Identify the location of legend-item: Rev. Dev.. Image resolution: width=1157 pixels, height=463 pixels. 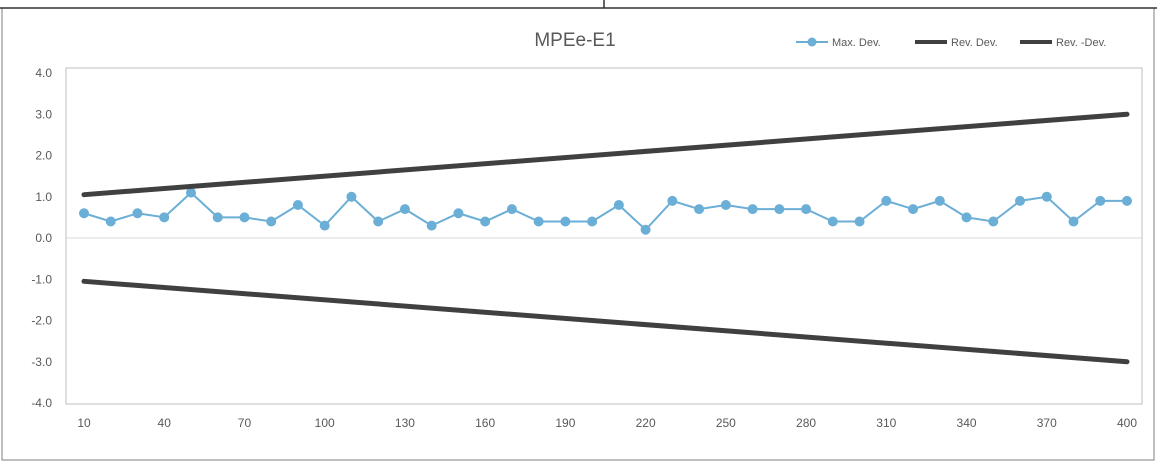
(956, 43).